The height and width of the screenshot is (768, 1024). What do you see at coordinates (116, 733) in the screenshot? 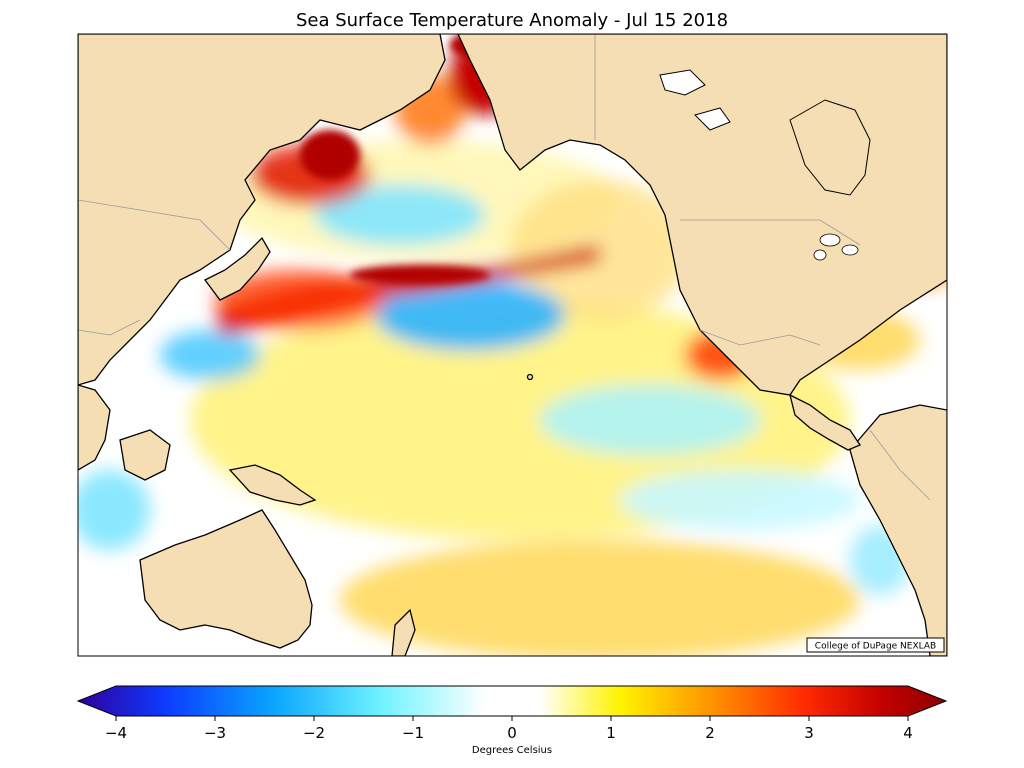
I see `colorbar-tick-label: −4` at bounding box center [116, 733].